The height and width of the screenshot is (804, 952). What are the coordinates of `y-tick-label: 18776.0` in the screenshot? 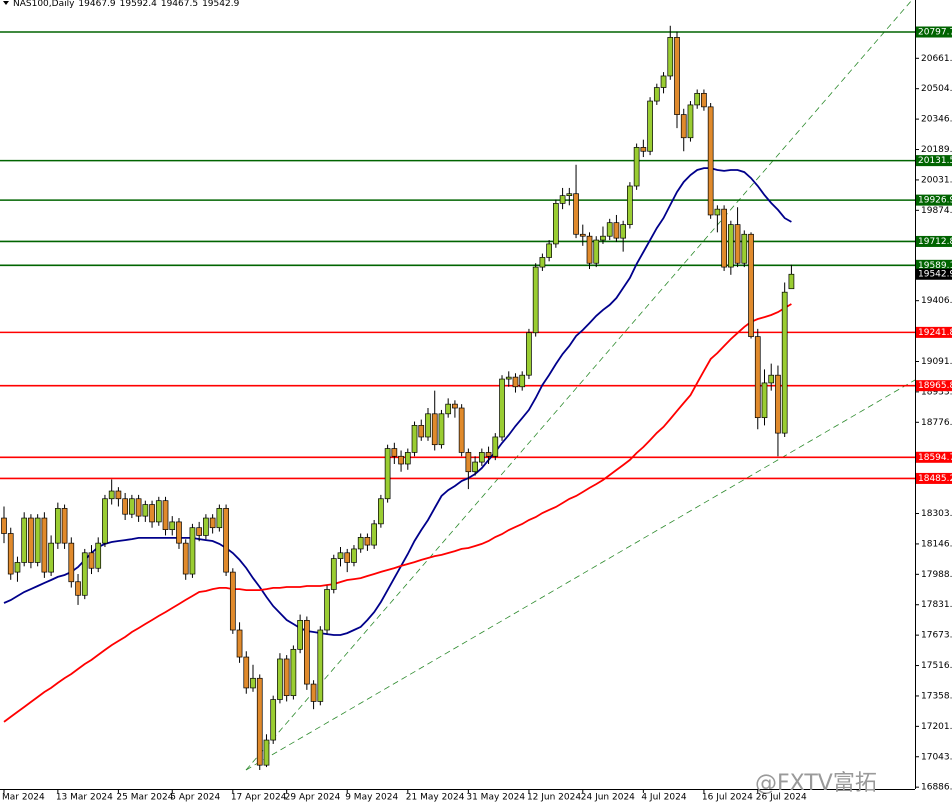 It's located at (936, 423).